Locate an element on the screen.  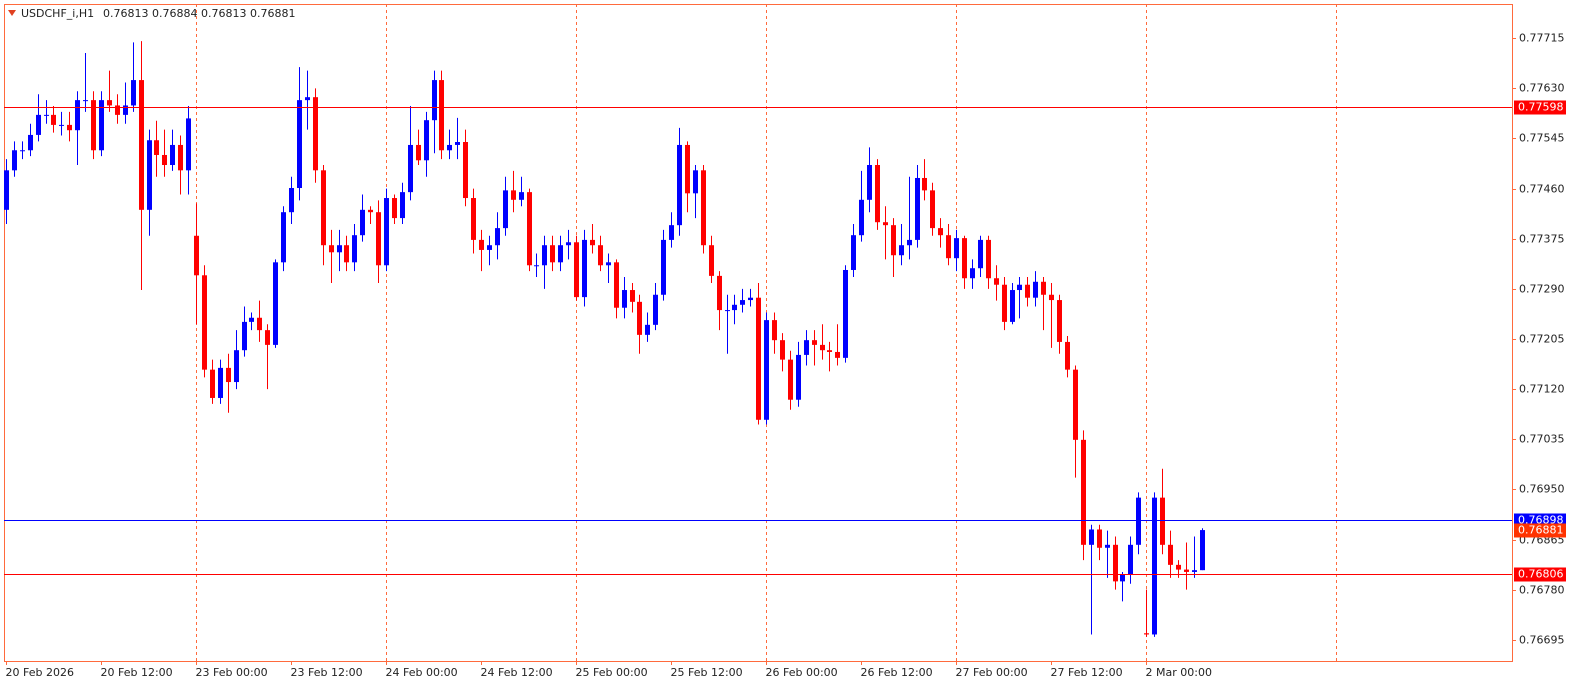
y-tick-label: 0.77545 is located at coordinates (1542, 138).